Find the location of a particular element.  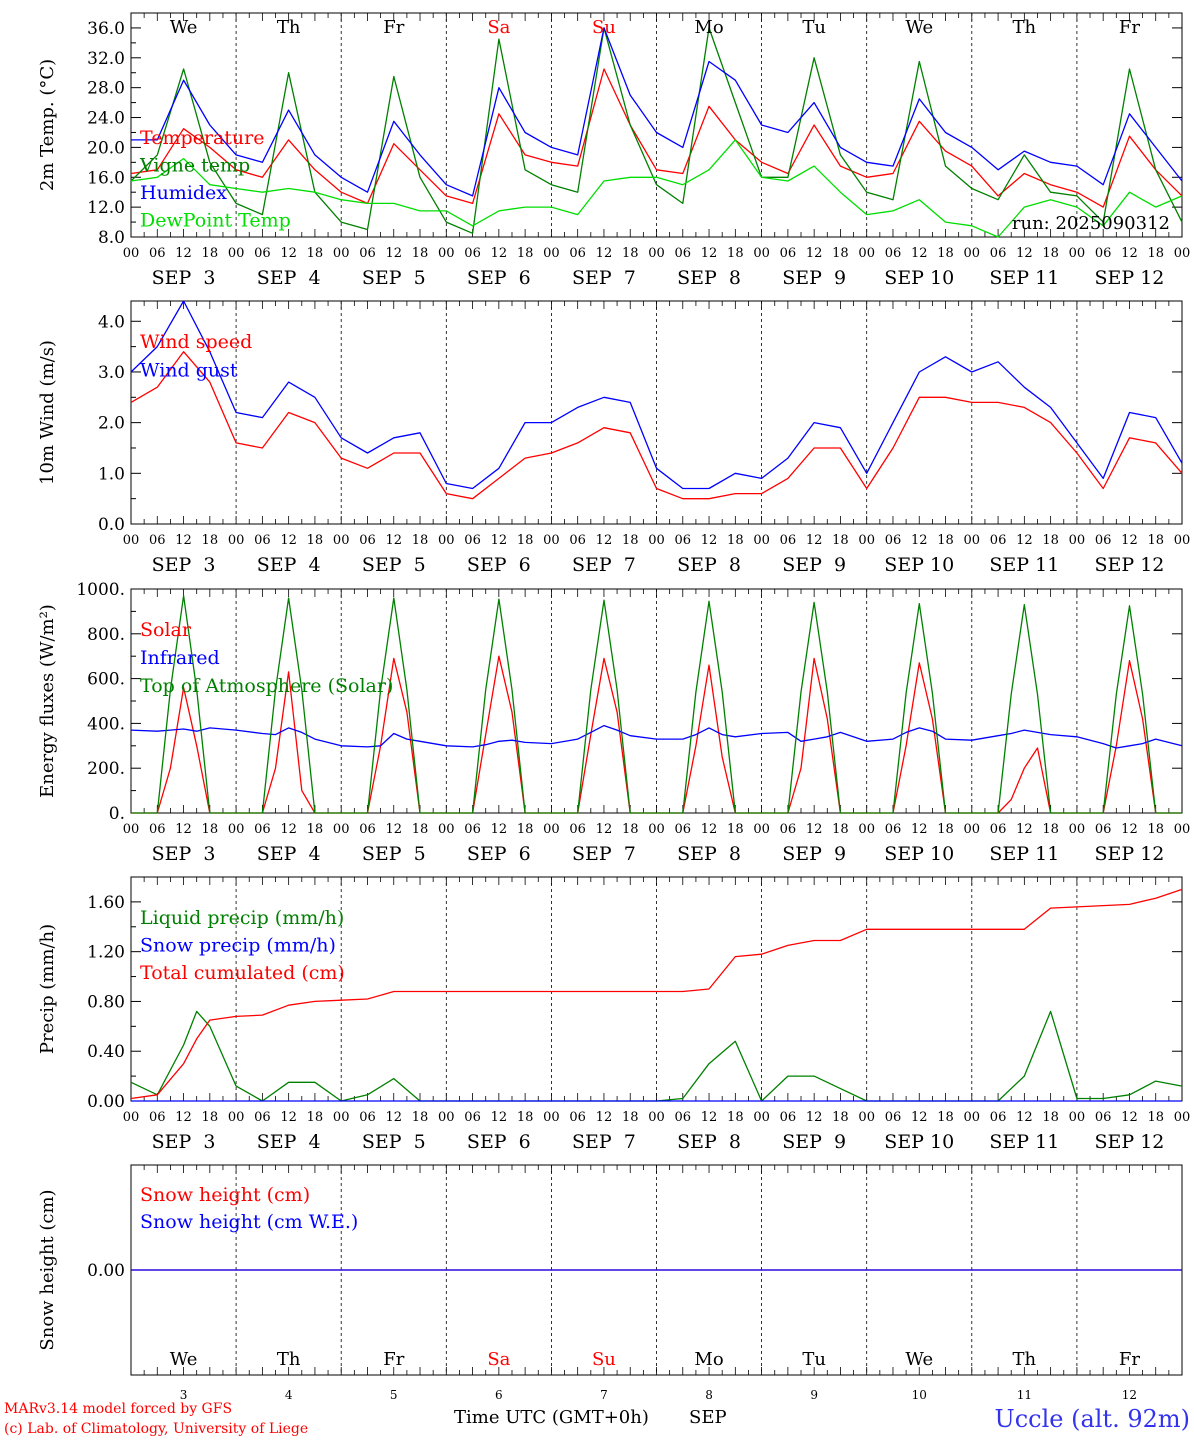

day-of-week-label: Fr is located at coordinates (393, 27).